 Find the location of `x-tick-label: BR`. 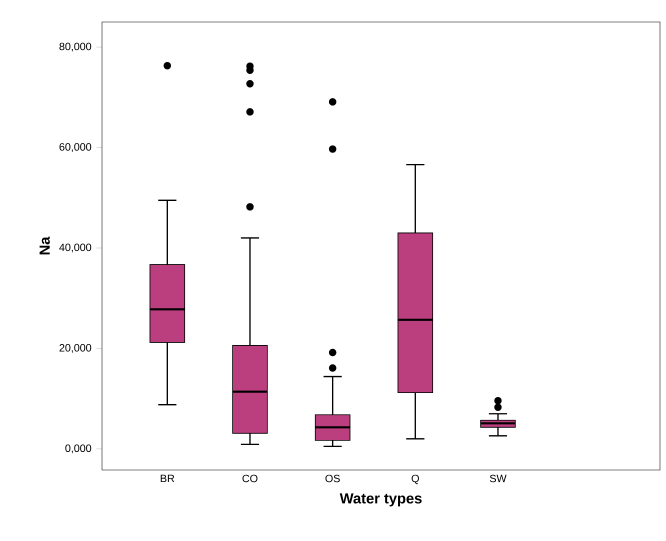

x-tick-label: BR is located at coordinates (167, 478).